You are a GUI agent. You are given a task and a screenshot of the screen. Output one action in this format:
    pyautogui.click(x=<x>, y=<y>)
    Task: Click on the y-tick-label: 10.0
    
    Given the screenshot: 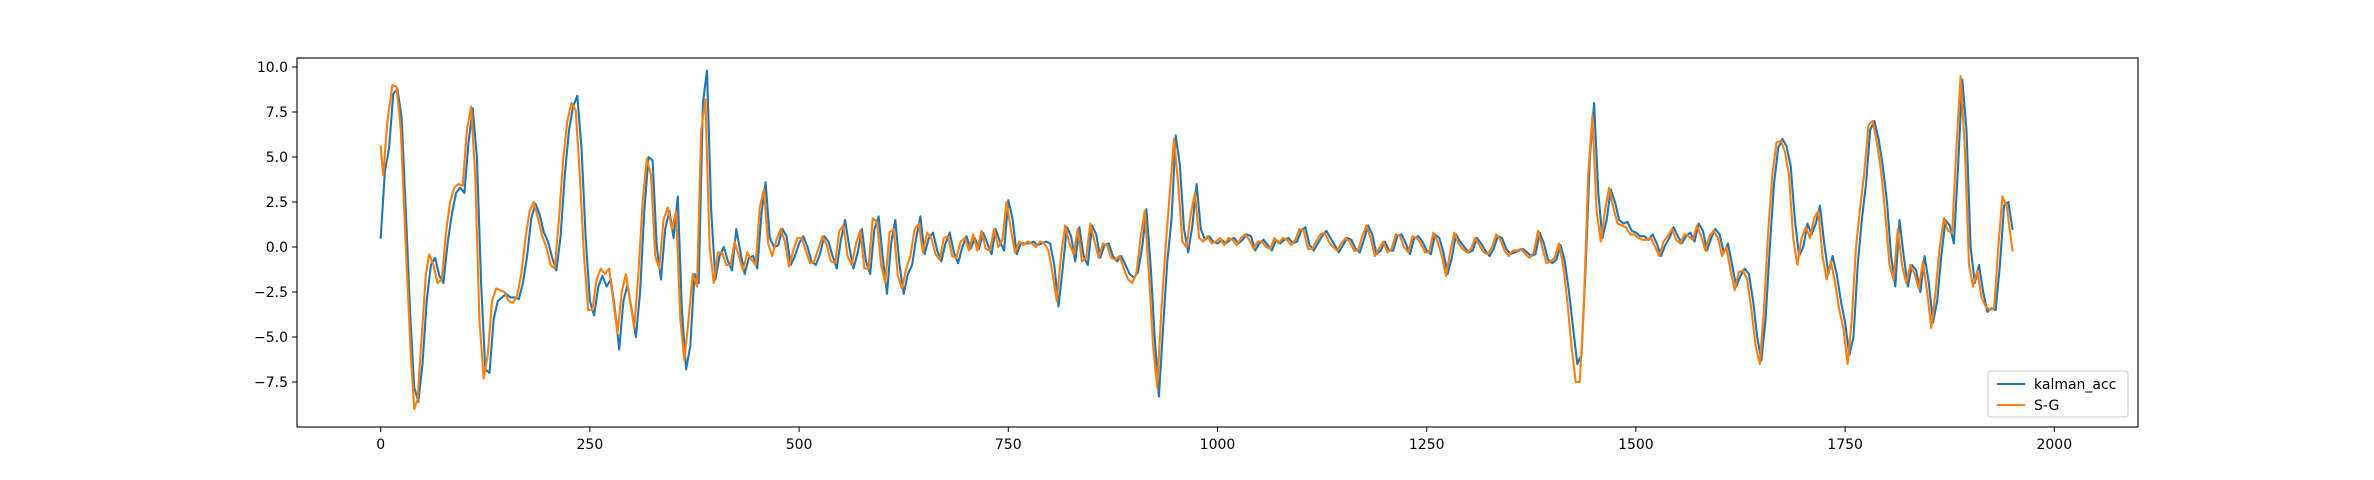 What is the action you would take?
    pyautogui.click(x=272, y=68)
    